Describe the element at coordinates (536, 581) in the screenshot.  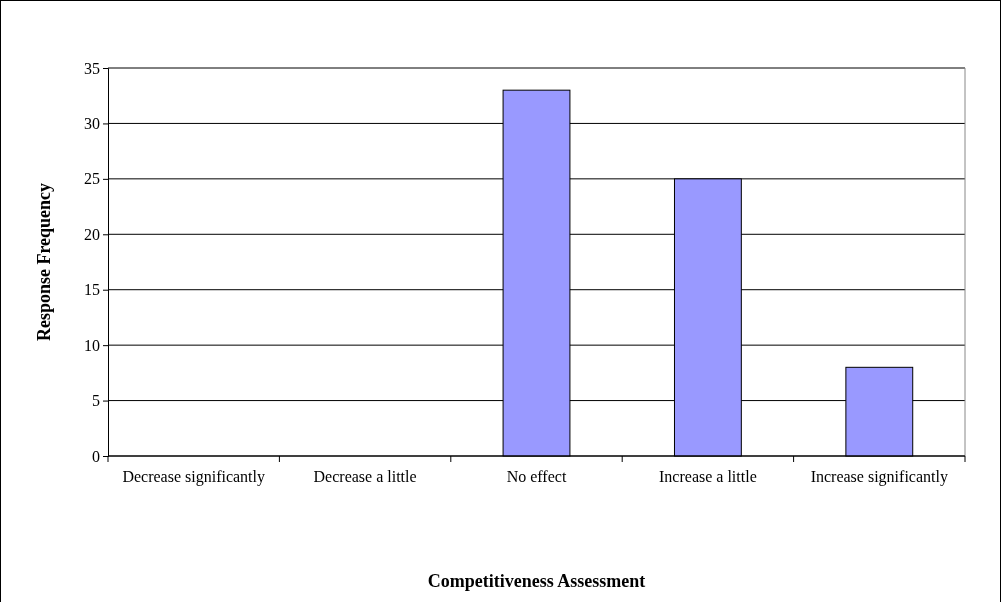
I see `x-axis-title: Competitiveness Assessment` at that location.